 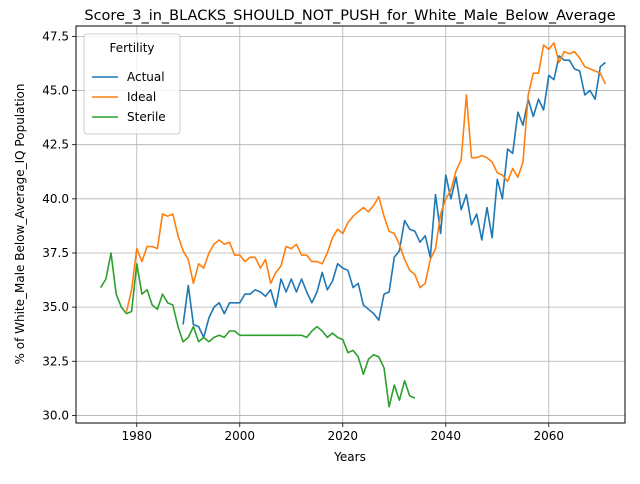 I want to click on legend-label-actual: Actual, so click(x=146, y=77).